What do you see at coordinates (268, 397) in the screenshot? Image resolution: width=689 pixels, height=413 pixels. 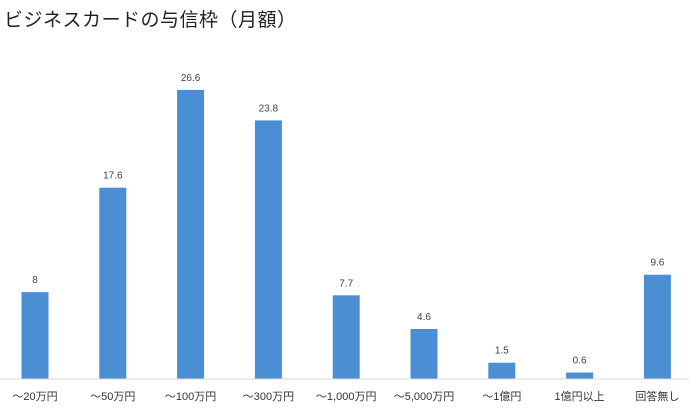 I see `category-label-4: ～300万円` at bounding box center [268, 397].